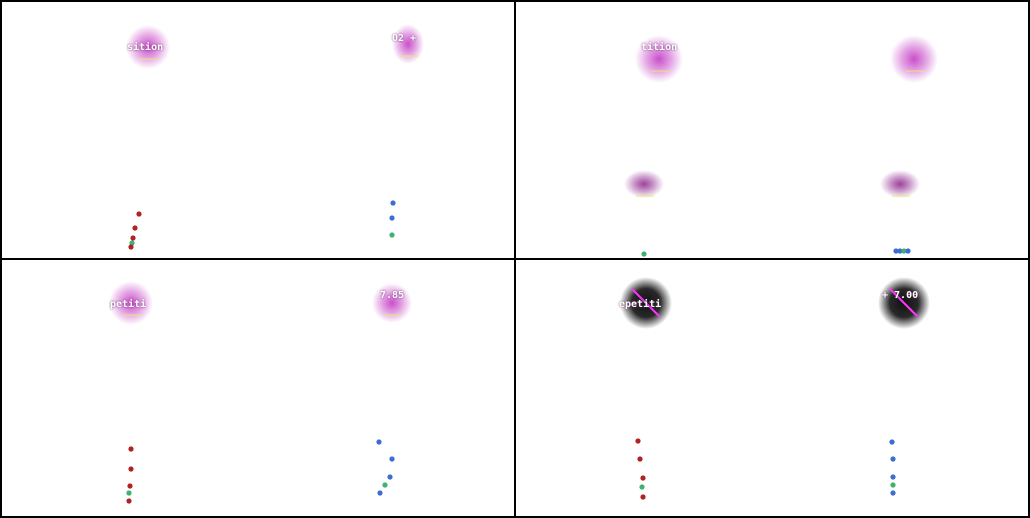  I want to click on overlay-text-right: + 7.00, so click(900, 295).